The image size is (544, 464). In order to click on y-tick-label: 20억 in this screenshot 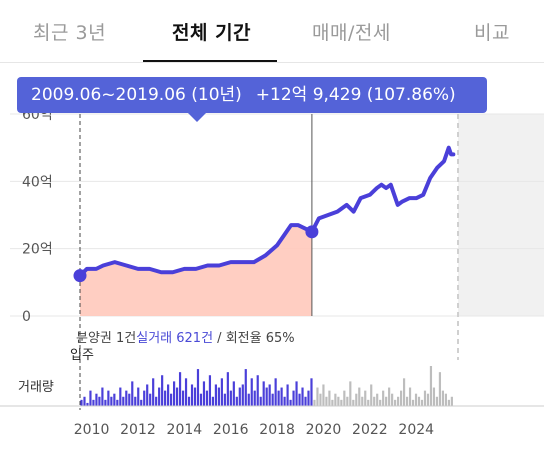, I will do `click(37, 250)`.